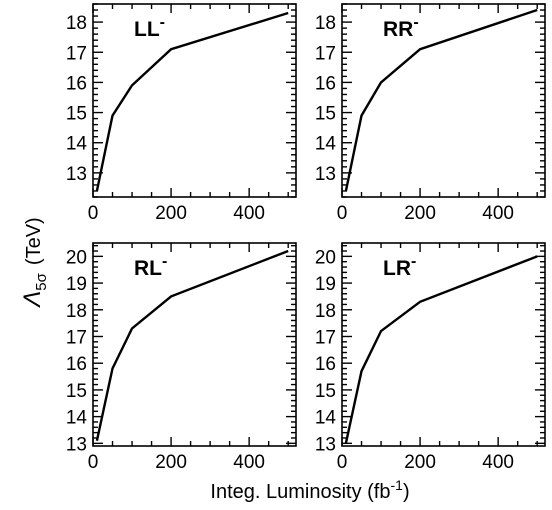  Describe the element at coordinates (441, 100) in the screenshot. I see `series-line-rr` at that location.